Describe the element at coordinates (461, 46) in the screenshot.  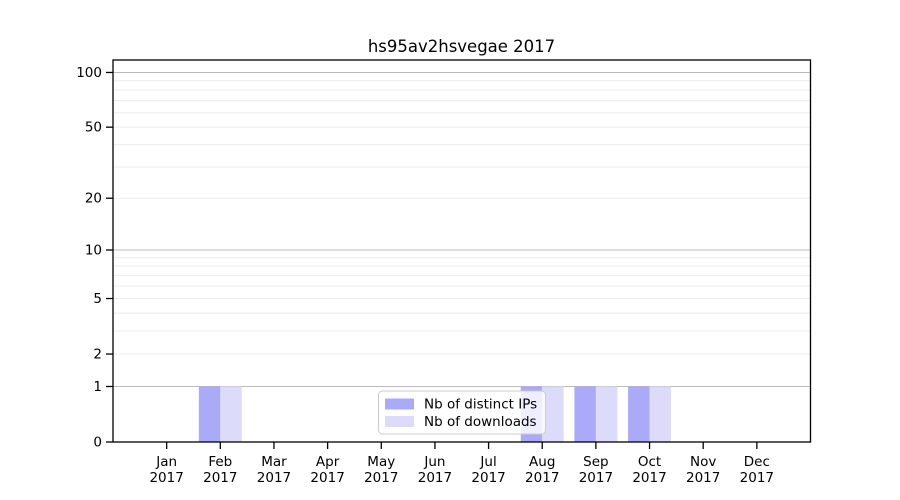
I see `chart-title: hs95av2hsvegae 2017` at that location.